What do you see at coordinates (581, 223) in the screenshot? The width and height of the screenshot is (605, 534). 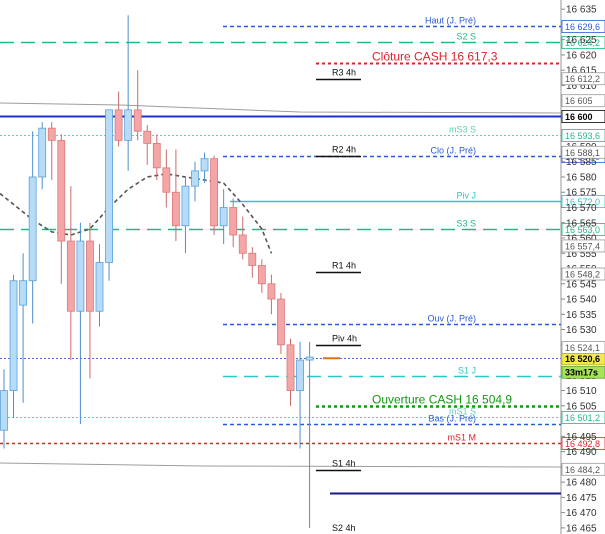 I see `price-tick-label: 16 565` at bounding box center [581, 223].